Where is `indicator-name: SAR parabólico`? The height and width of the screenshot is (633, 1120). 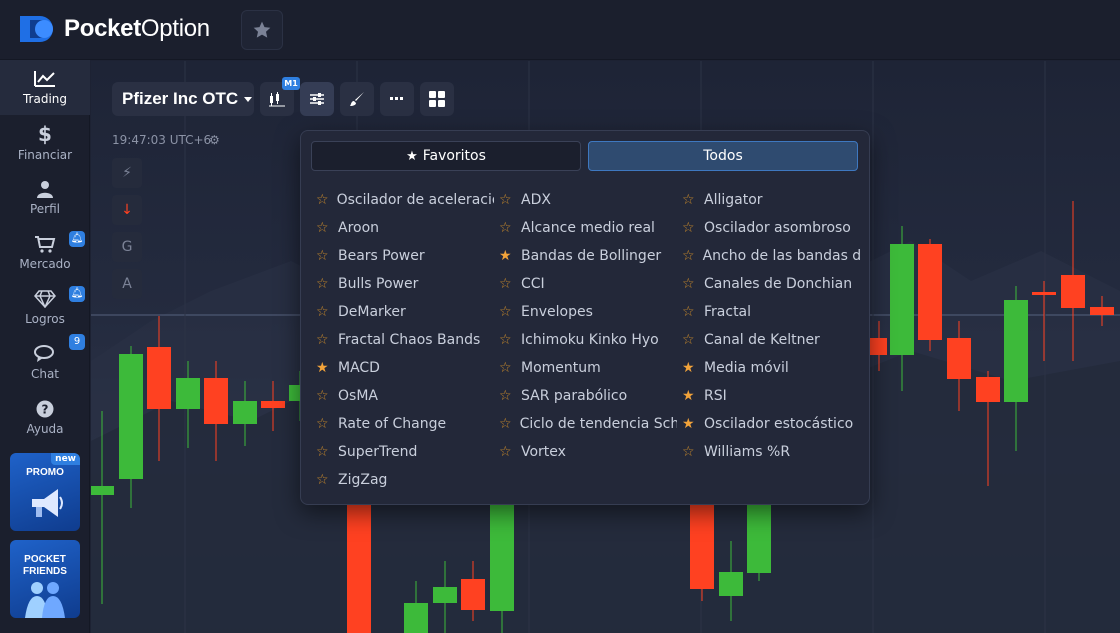 indicator-name: SAR parabólico is located at coordinates (574, 396).